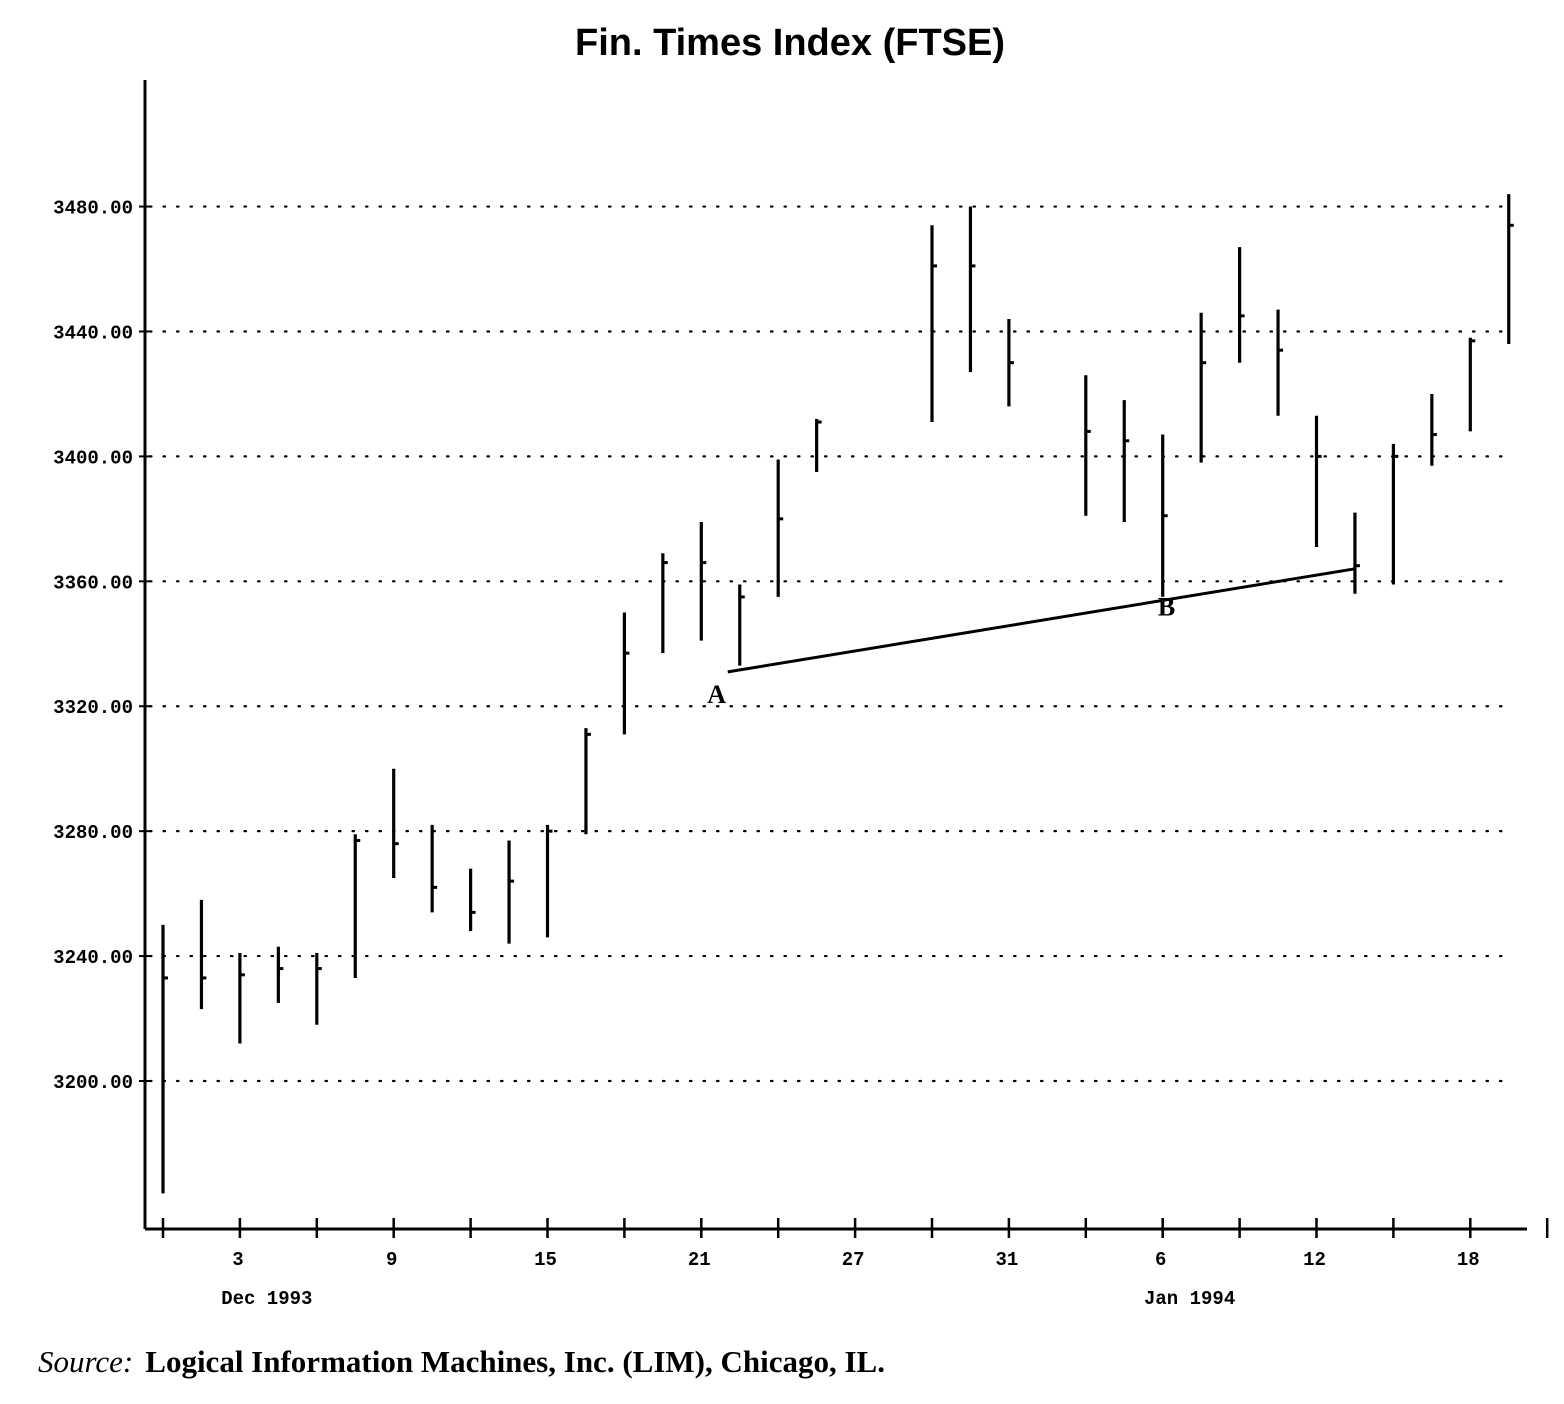 The image size is (1564, 1404). What do you see at coordinates (1006, 1260) in the screenshot?
I see `x-tick-label: 31` at bounding box center [1006, 1260].